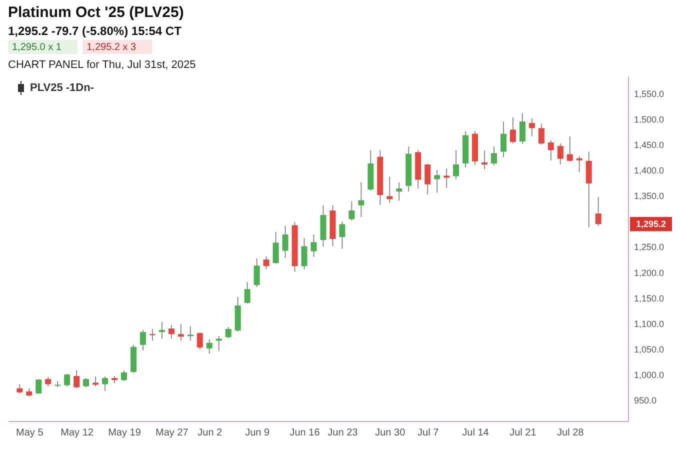 This screenshot has height=452, width=680. What do you see at coordinates (649, 247) in the screenshot?
I see `y-tick-label: 1,250.0` at bounding box center [649, 247].